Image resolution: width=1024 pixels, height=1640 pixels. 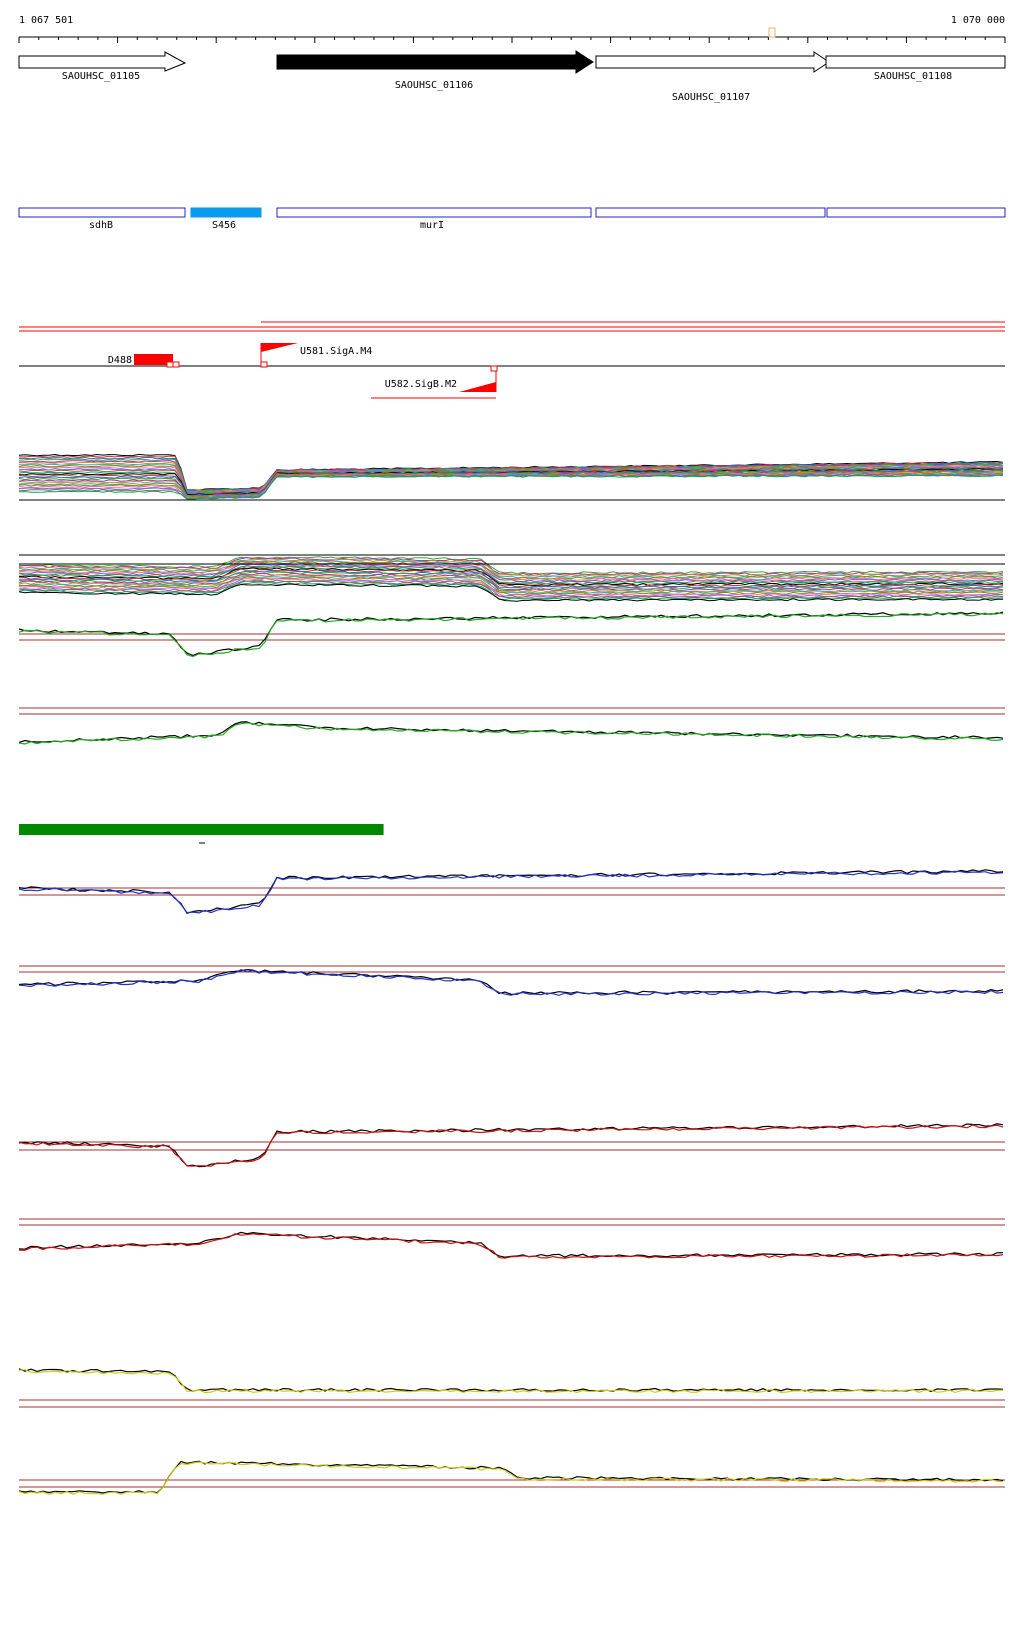 What do you see at coordinates (711, 97) in the screenshot?
I see `gene-label-saouhsc-01107: SAOUHSC_01107` at bounding box center [711, 97].